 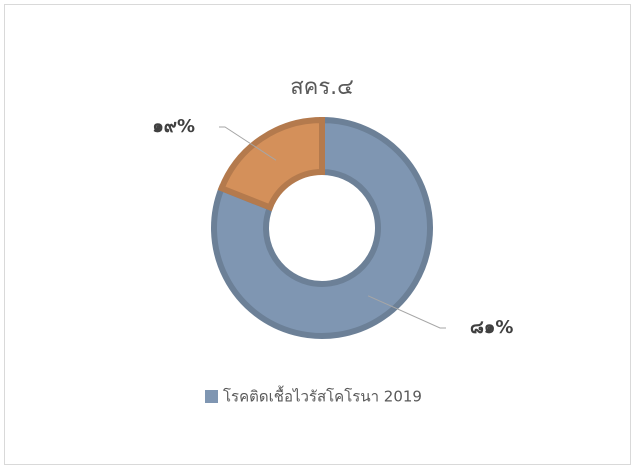 I want to click on legend-label: โรคติดเชื้อไวรัสโคโรนา 2019, so click(x=322, y=396).